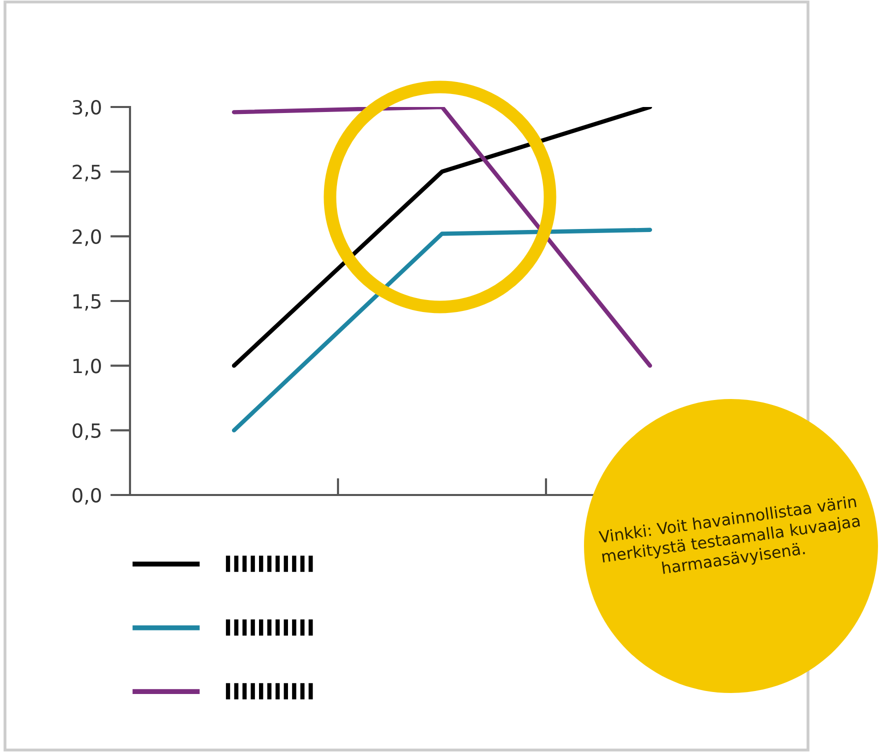 The width and height of the screenshot is (885, 752). Describe the element at coordinates (86, 431) in the screenshot. I see `y-tick-label: 0,5` at that location.